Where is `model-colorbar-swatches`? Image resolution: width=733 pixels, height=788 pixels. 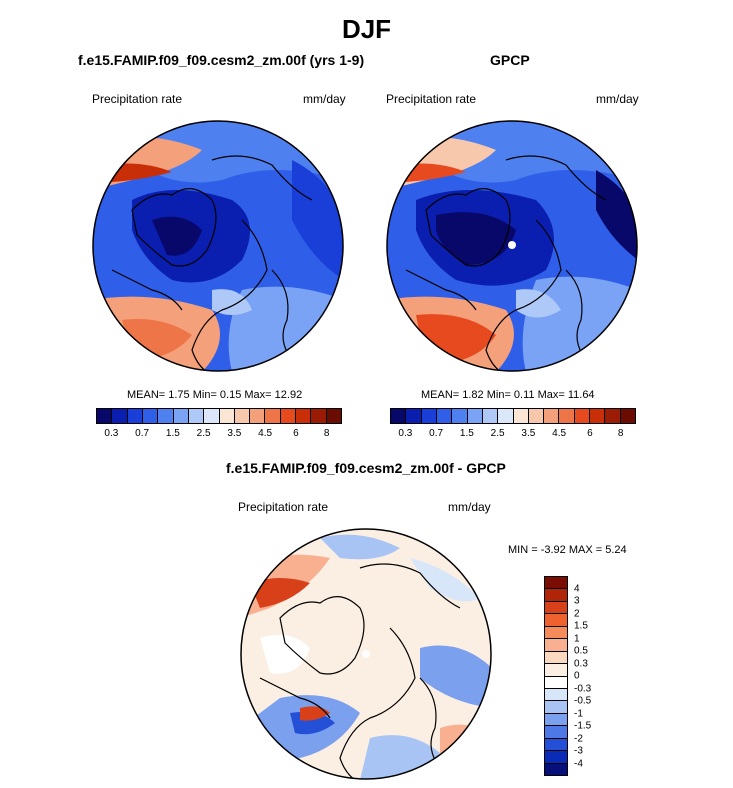
model-colorbar-swatches is located at coordinates (219, 416).